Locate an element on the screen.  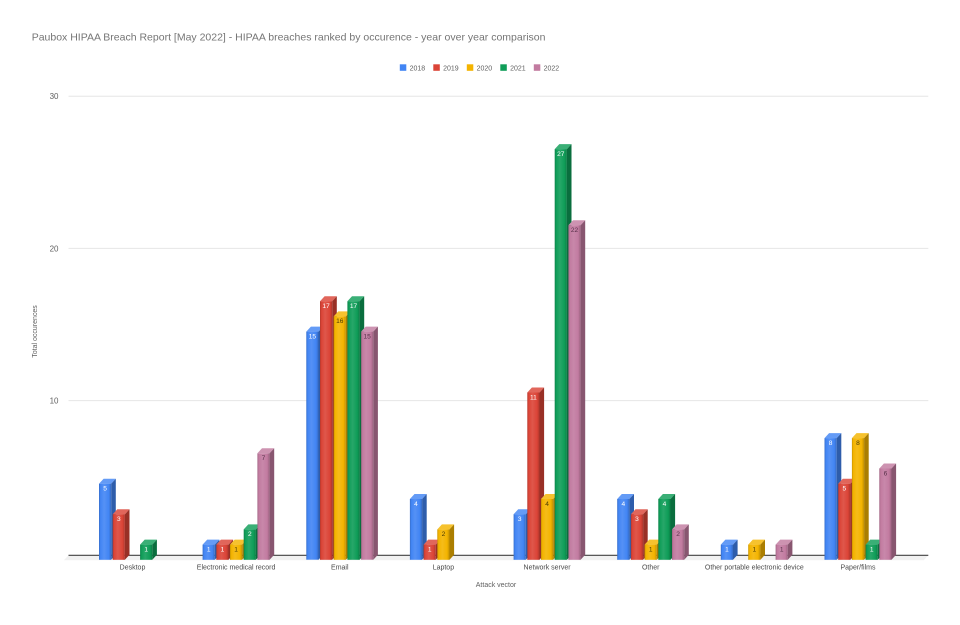
svg-text: Email is located at coordinates (340, 568).